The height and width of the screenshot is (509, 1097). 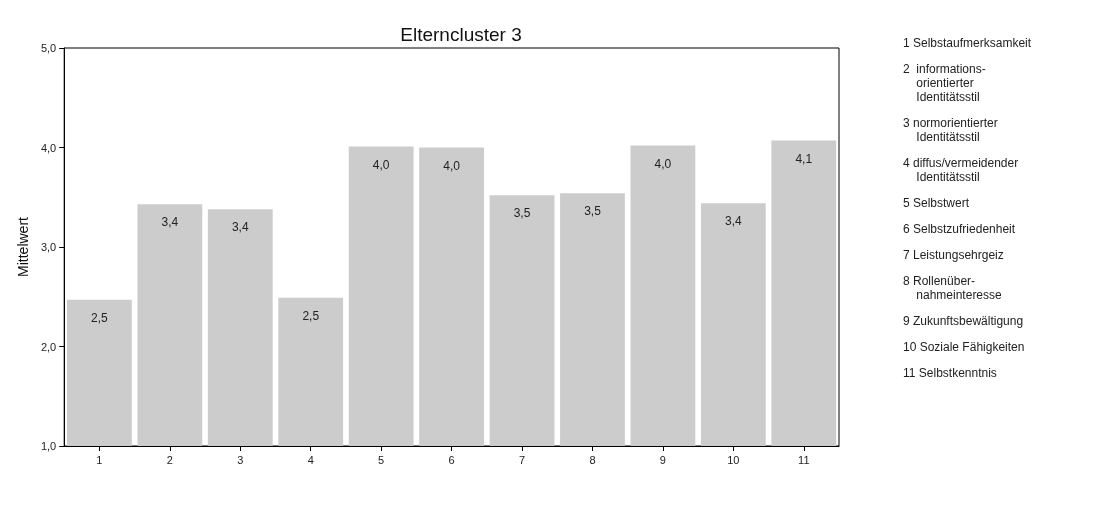 I want to click on text: 9 Zukunftsbewältigung, so click(x=963, y=321).